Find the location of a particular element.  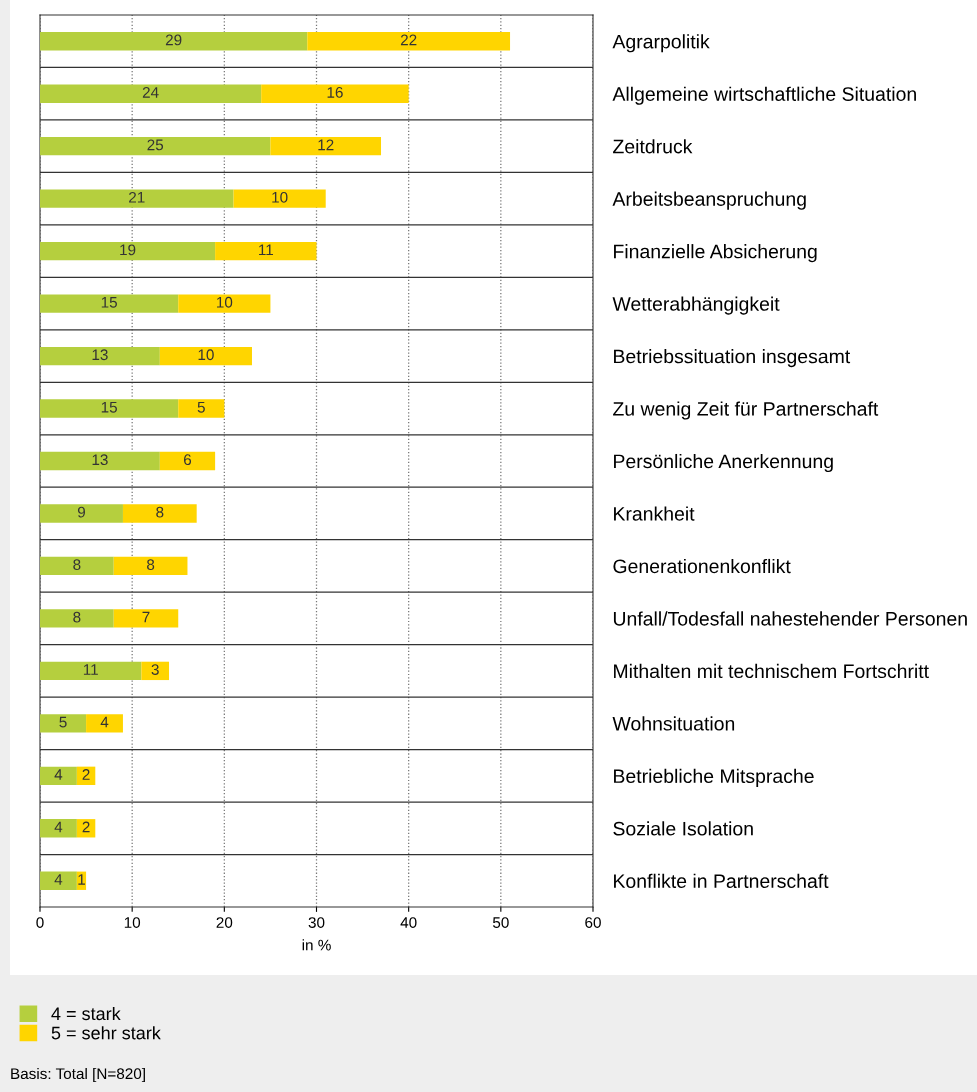

data-label: 12 is located at coordinates (326, 145).